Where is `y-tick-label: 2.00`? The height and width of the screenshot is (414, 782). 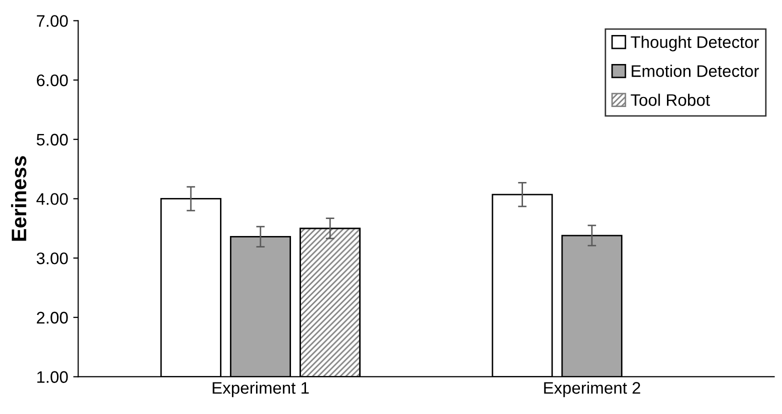
y-tick-label: 2.00 is located at coordinates (52, 318).